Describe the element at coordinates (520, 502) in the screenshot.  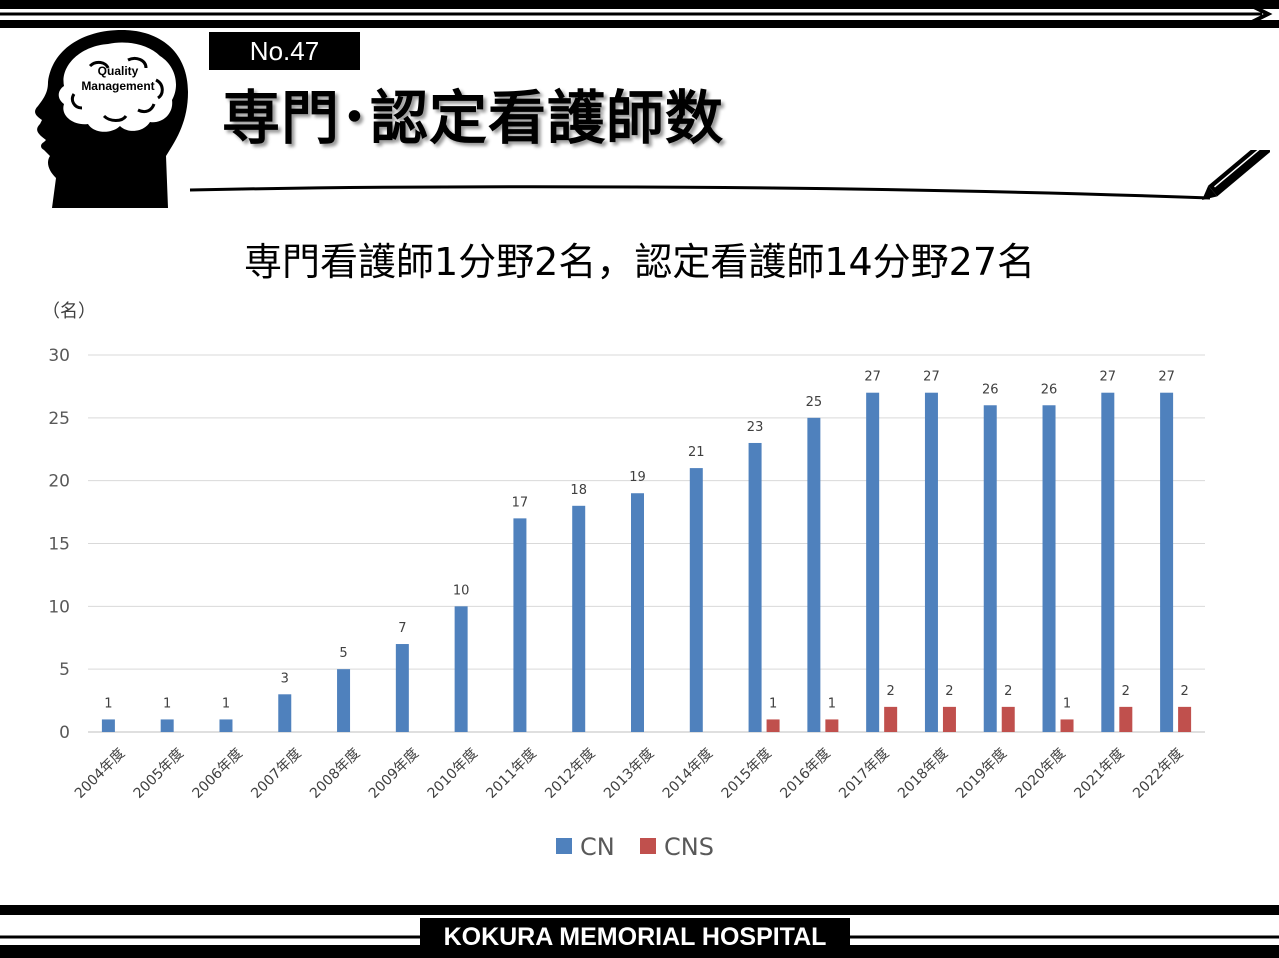
I see `data-label-cn: 17` at that location.